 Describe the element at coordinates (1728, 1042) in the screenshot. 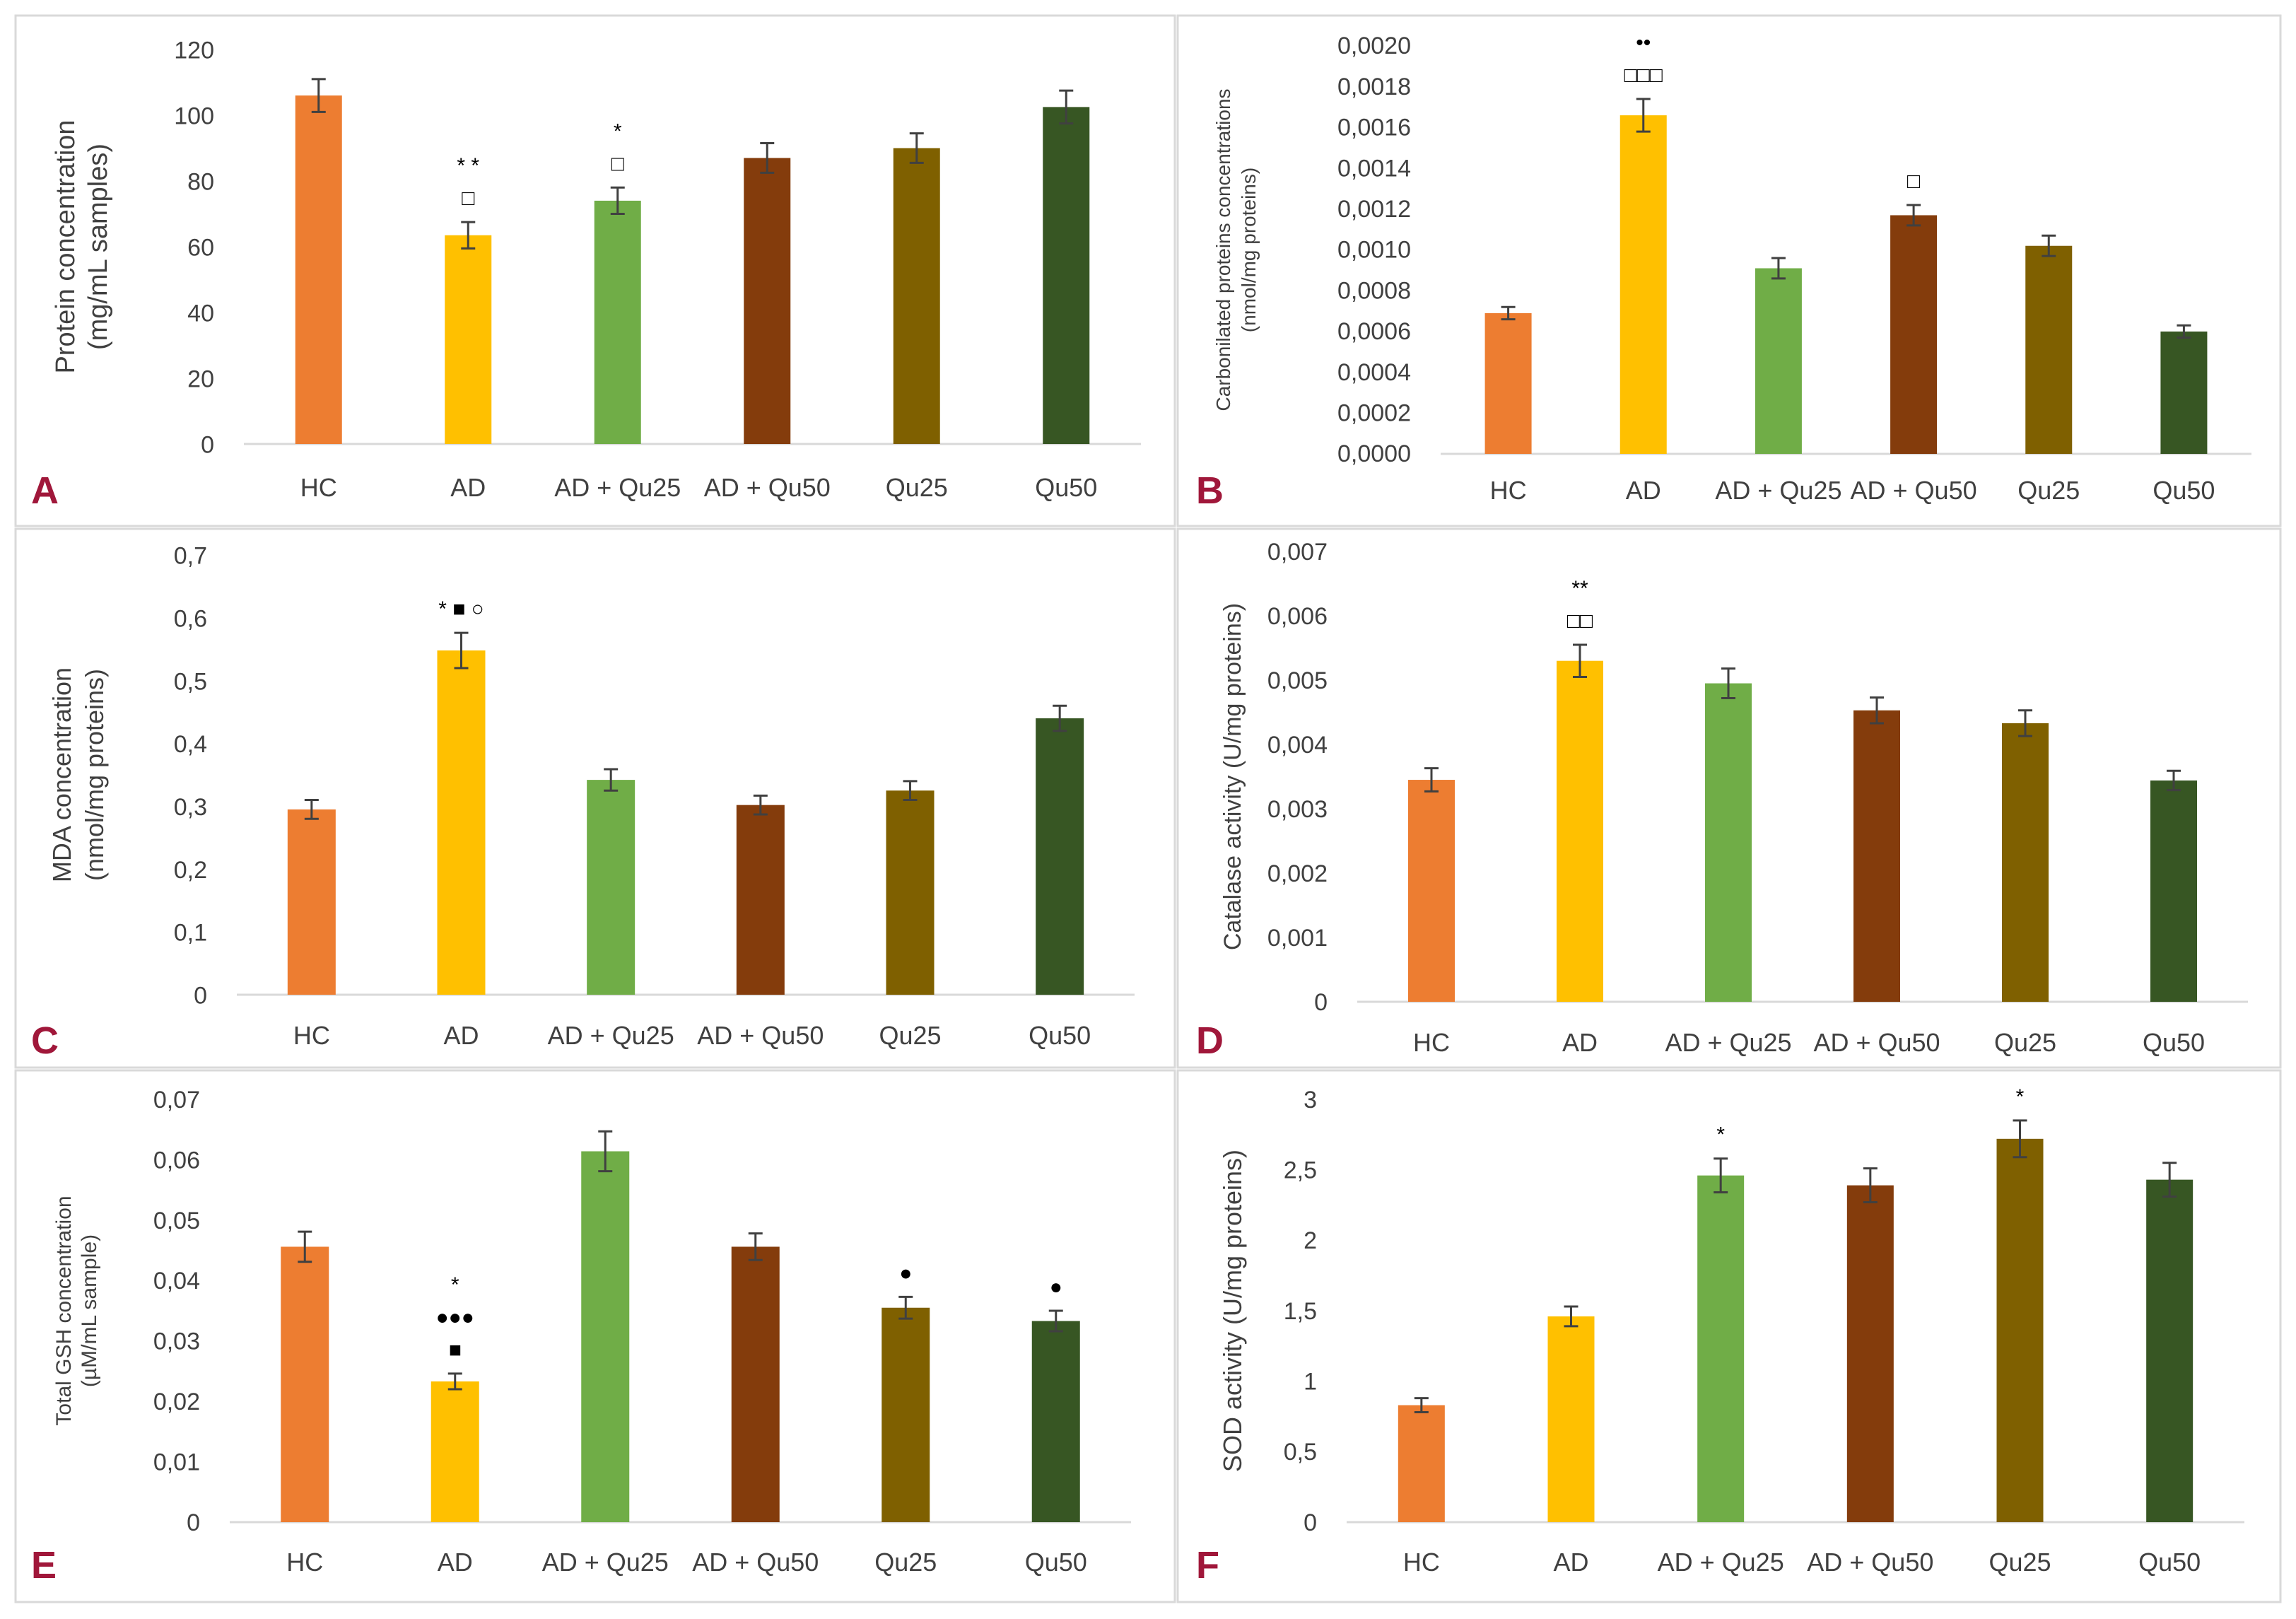

I see `panel-d-category-label: AD + Qu25` at that location.